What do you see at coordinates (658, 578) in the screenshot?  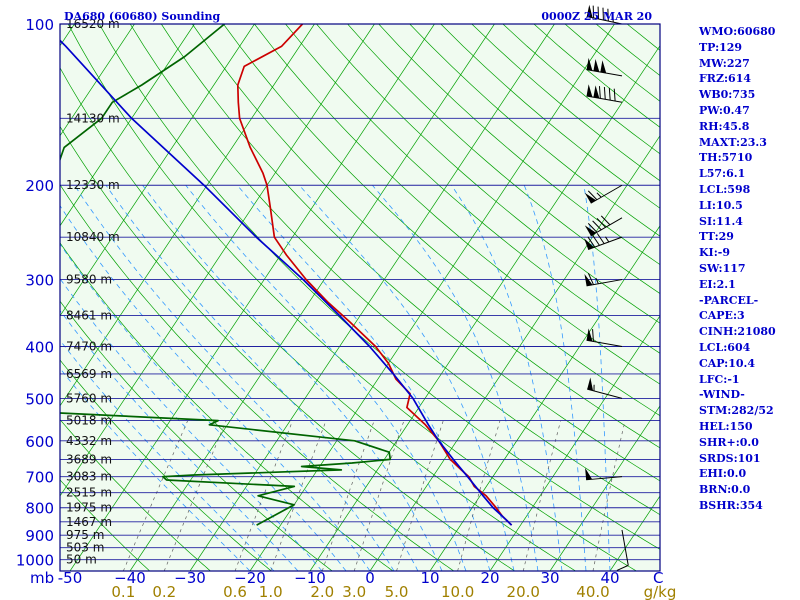 I see `temperature-unit-label: C` at bounding box center [658, 578].